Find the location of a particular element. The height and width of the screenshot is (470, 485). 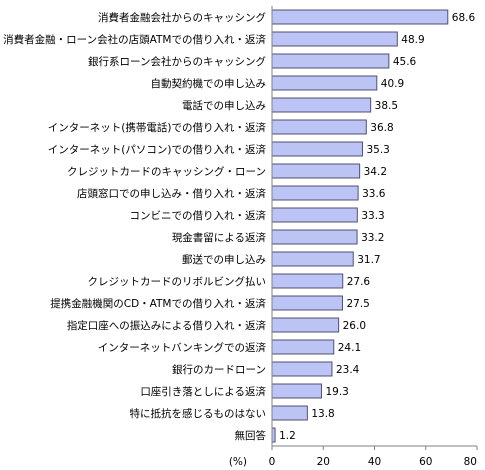

value-label: 68.6 is located at coordinates (464, 18).